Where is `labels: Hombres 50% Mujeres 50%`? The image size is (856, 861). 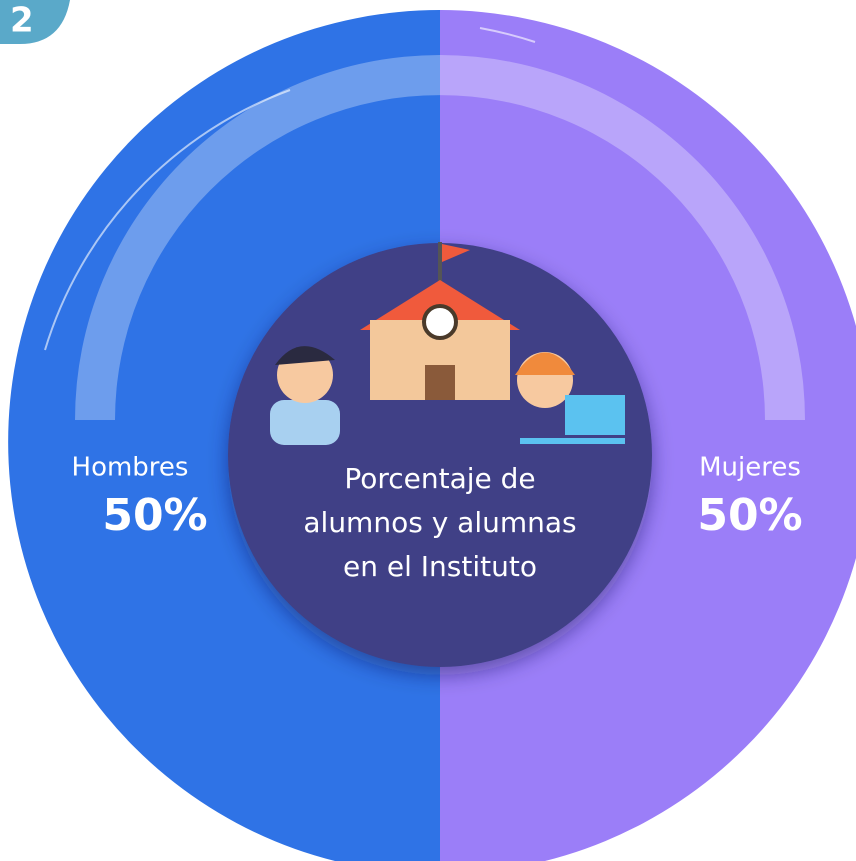 labels: Hombres 50% Mujeres 50% is located at coordinates (437, 497).